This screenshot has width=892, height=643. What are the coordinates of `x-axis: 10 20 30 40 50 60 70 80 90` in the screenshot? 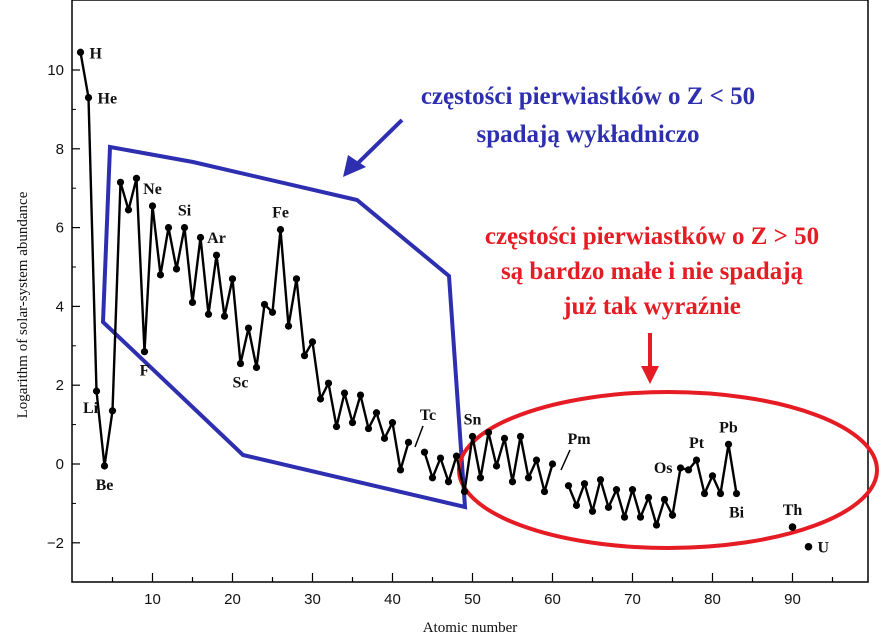 It's located at (472, 590).